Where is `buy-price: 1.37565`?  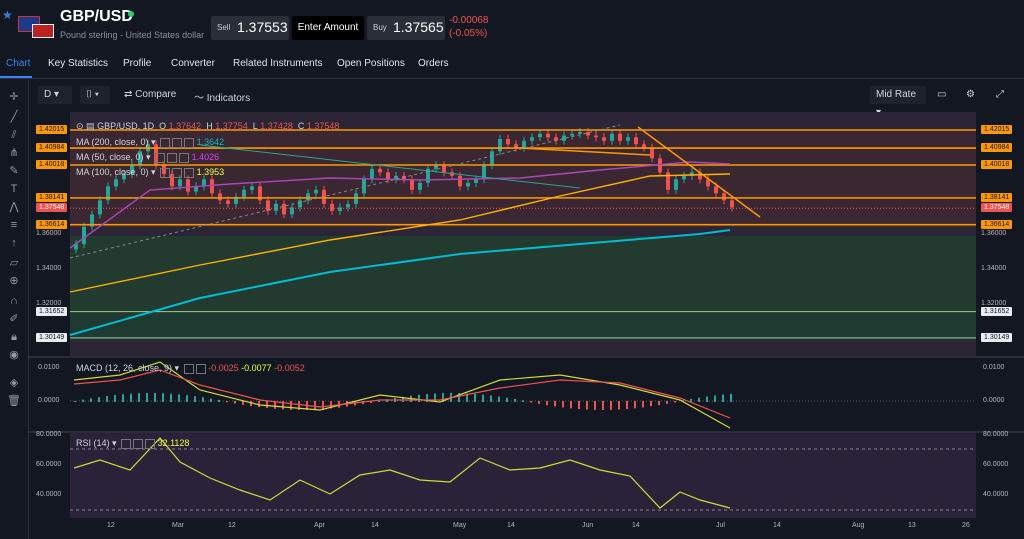 buy-price: 1.37565 is located at coordinates (418, 27).